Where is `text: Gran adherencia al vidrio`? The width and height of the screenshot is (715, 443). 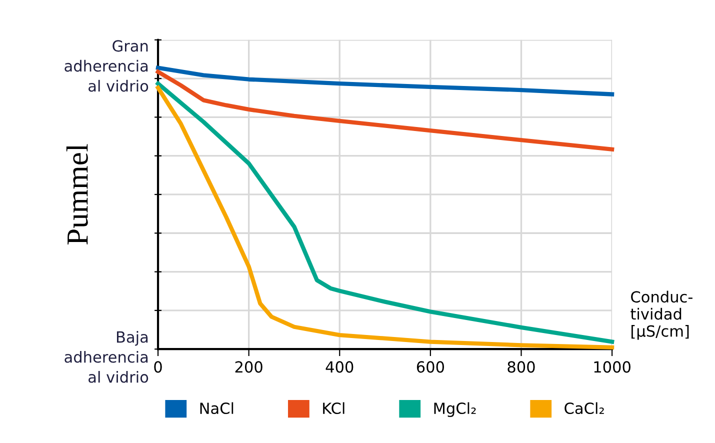 text: Gran adherencia al vidrio is located at coordinates (106, 66).